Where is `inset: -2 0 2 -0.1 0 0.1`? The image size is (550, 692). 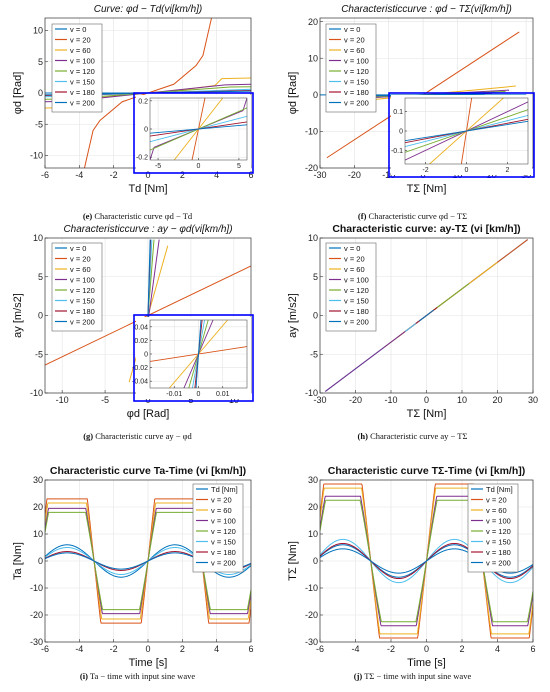 inset: -2 0 2 -0.1 0 0.1 is located at coordinates (461, 135).